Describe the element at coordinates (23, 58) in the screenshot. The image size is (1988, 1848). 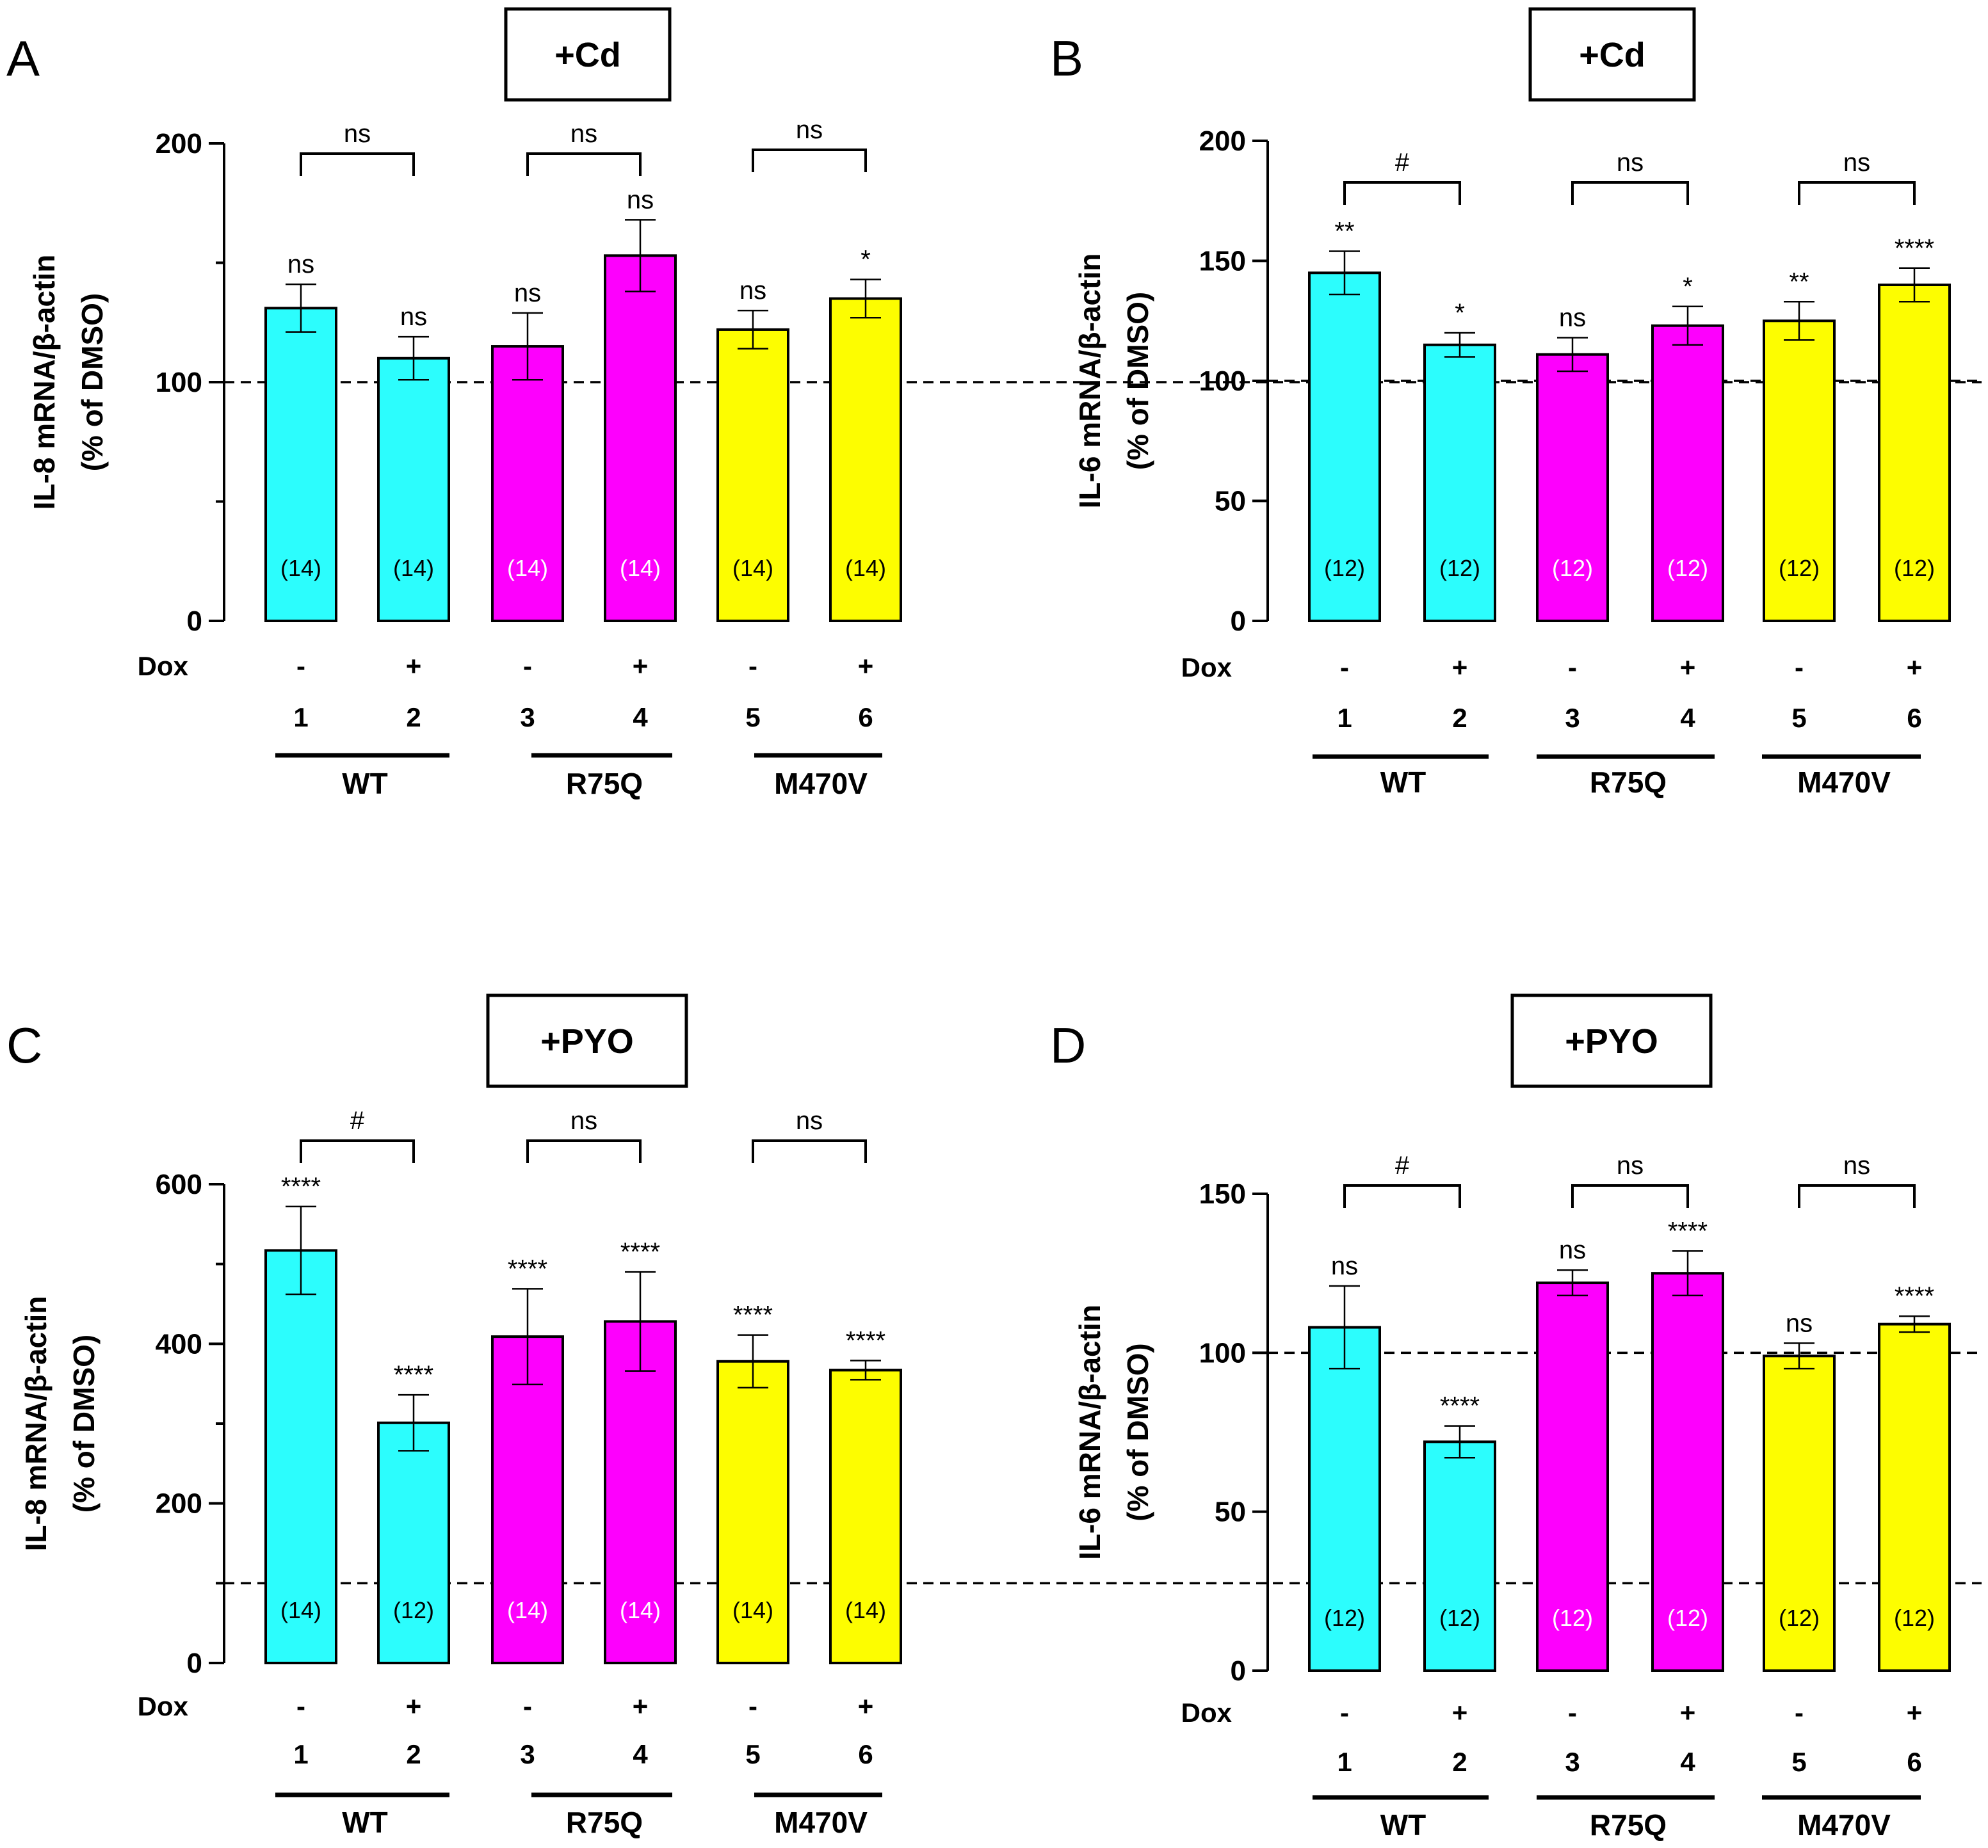
I see `panel-letter: A` at that location.